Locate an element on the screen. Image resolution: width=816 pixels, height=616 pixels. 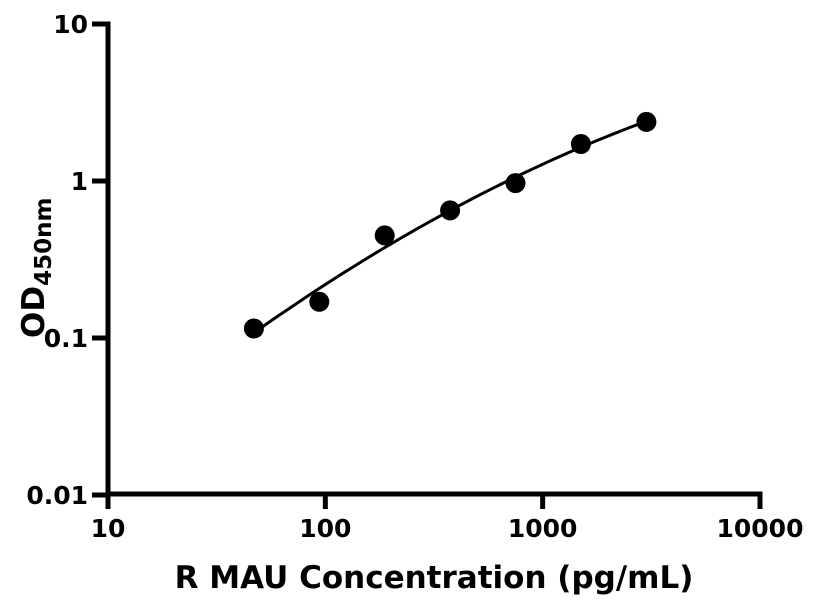
x-tick-label-100: 100 is located at coordinates (325, 528).